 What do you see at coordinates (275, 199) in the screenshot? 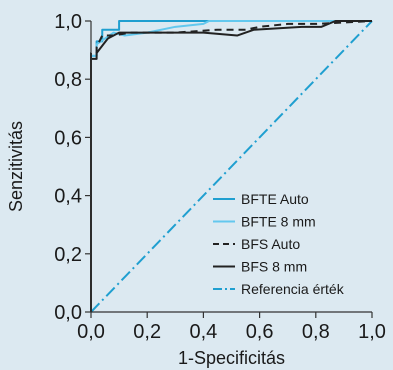
I see `legend-label: BFTE Auto` at bounding box center [275, 199].